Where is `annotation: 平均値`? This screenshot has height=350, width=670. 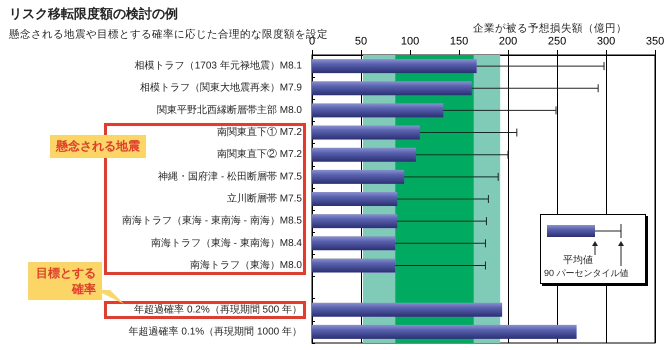
annotation: 平均値 is located at coordinates (578, 260).